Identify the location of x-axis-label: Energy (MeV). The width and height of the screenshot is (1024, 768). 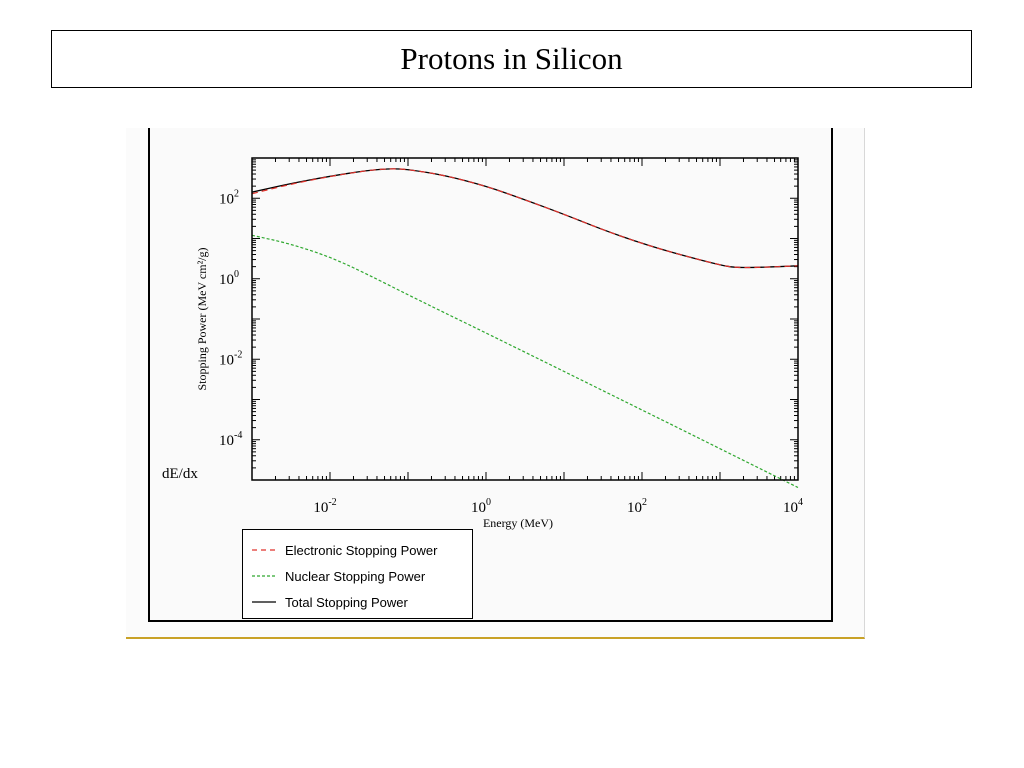
(518, 523).